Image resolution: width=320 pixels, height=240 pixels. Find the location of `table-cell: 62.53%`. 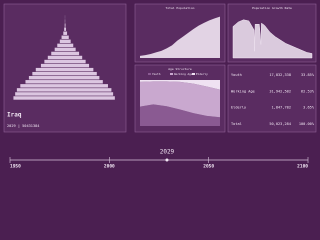

table-cell: 62.53% is located at coordinates (308, 91).